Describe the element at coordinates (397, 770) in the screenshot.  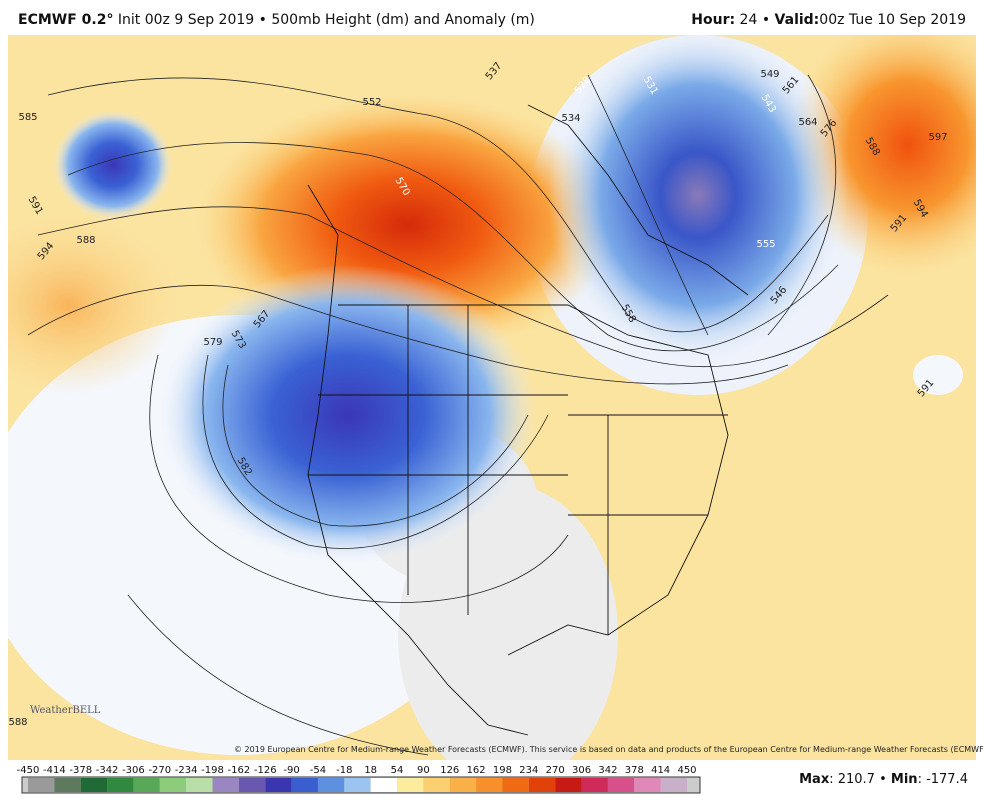
I see `colorbar-label: 54` at that location.